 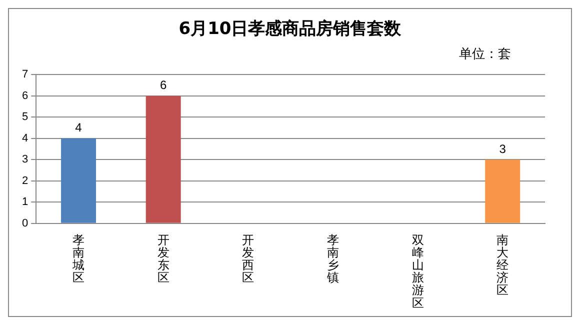 What do you see at coordinates (25, 74) in the screenshot?
I see `y-tick-label: 7` at bounding box center [25, 74].